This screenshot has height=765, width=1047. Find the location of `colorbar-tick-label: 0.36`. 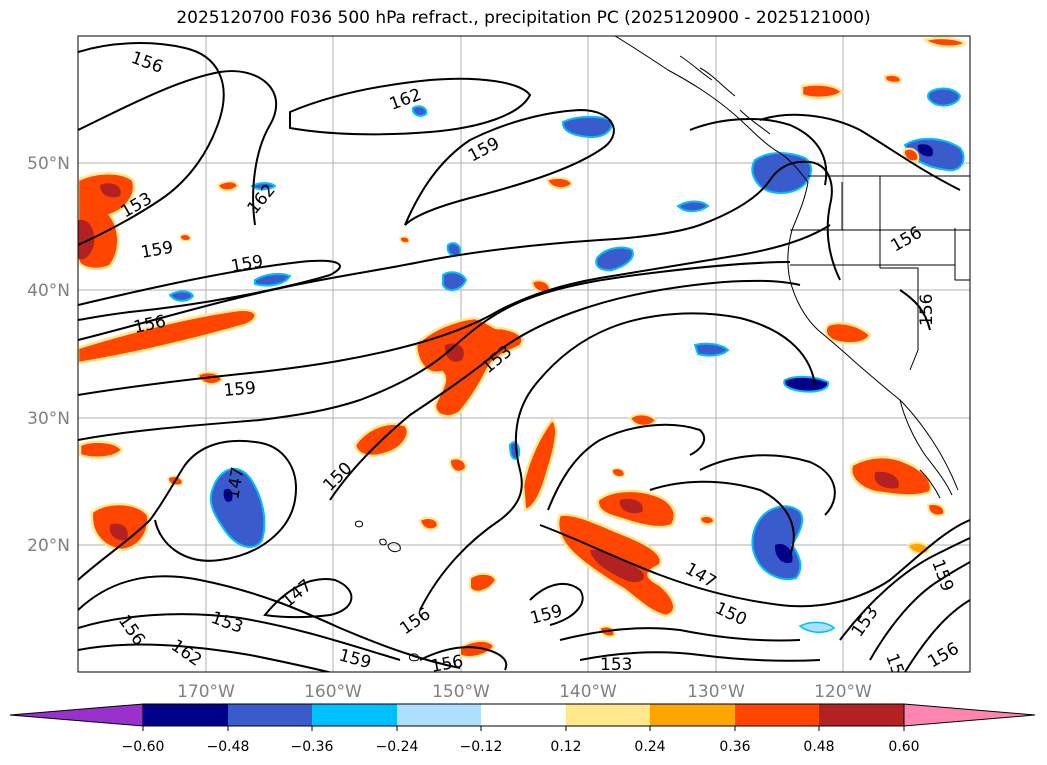

colorbar-tick-label: 0.36 is located at coordinates (734, 747).